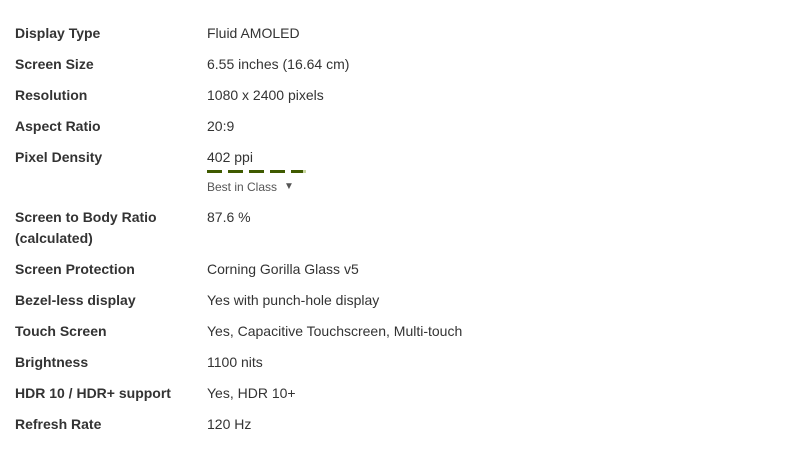  Describe the element at coordinates (335, 331) in the screenshot. I see `spec-value: Yes, Capacitive Touchscreen, Multi-touch` at that location.